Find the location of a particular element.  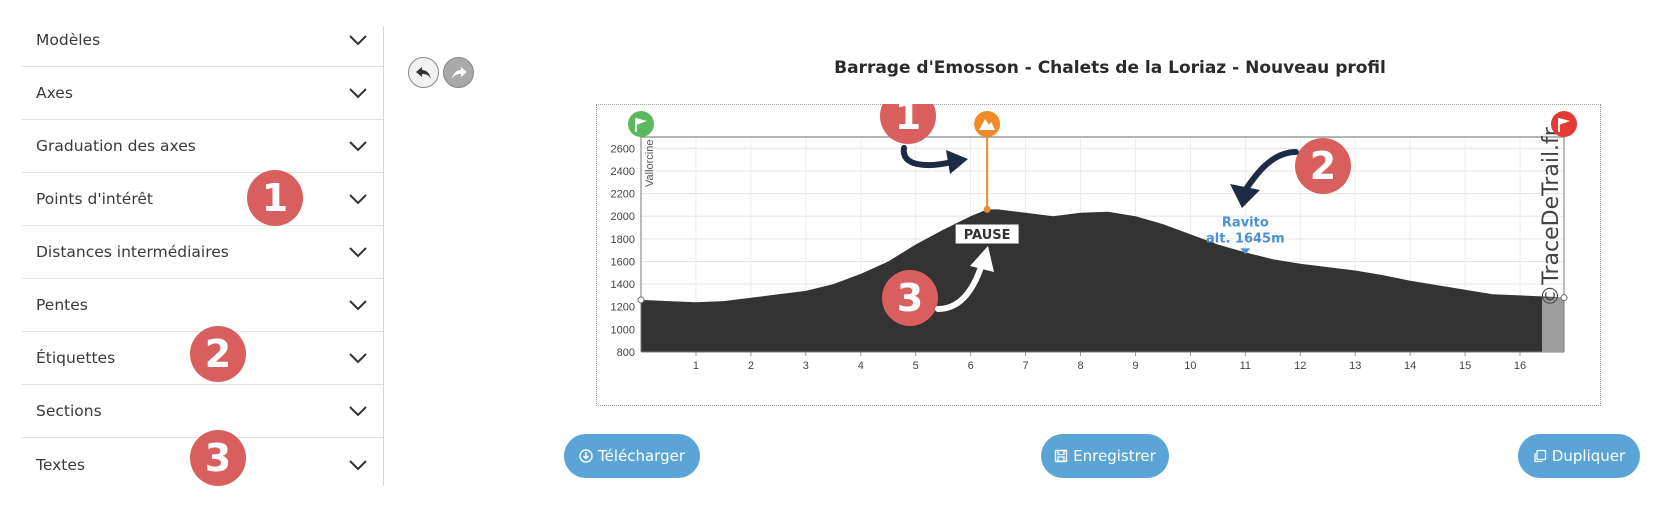

y-tick-label: 2400 is located at coordinates (623, 172).